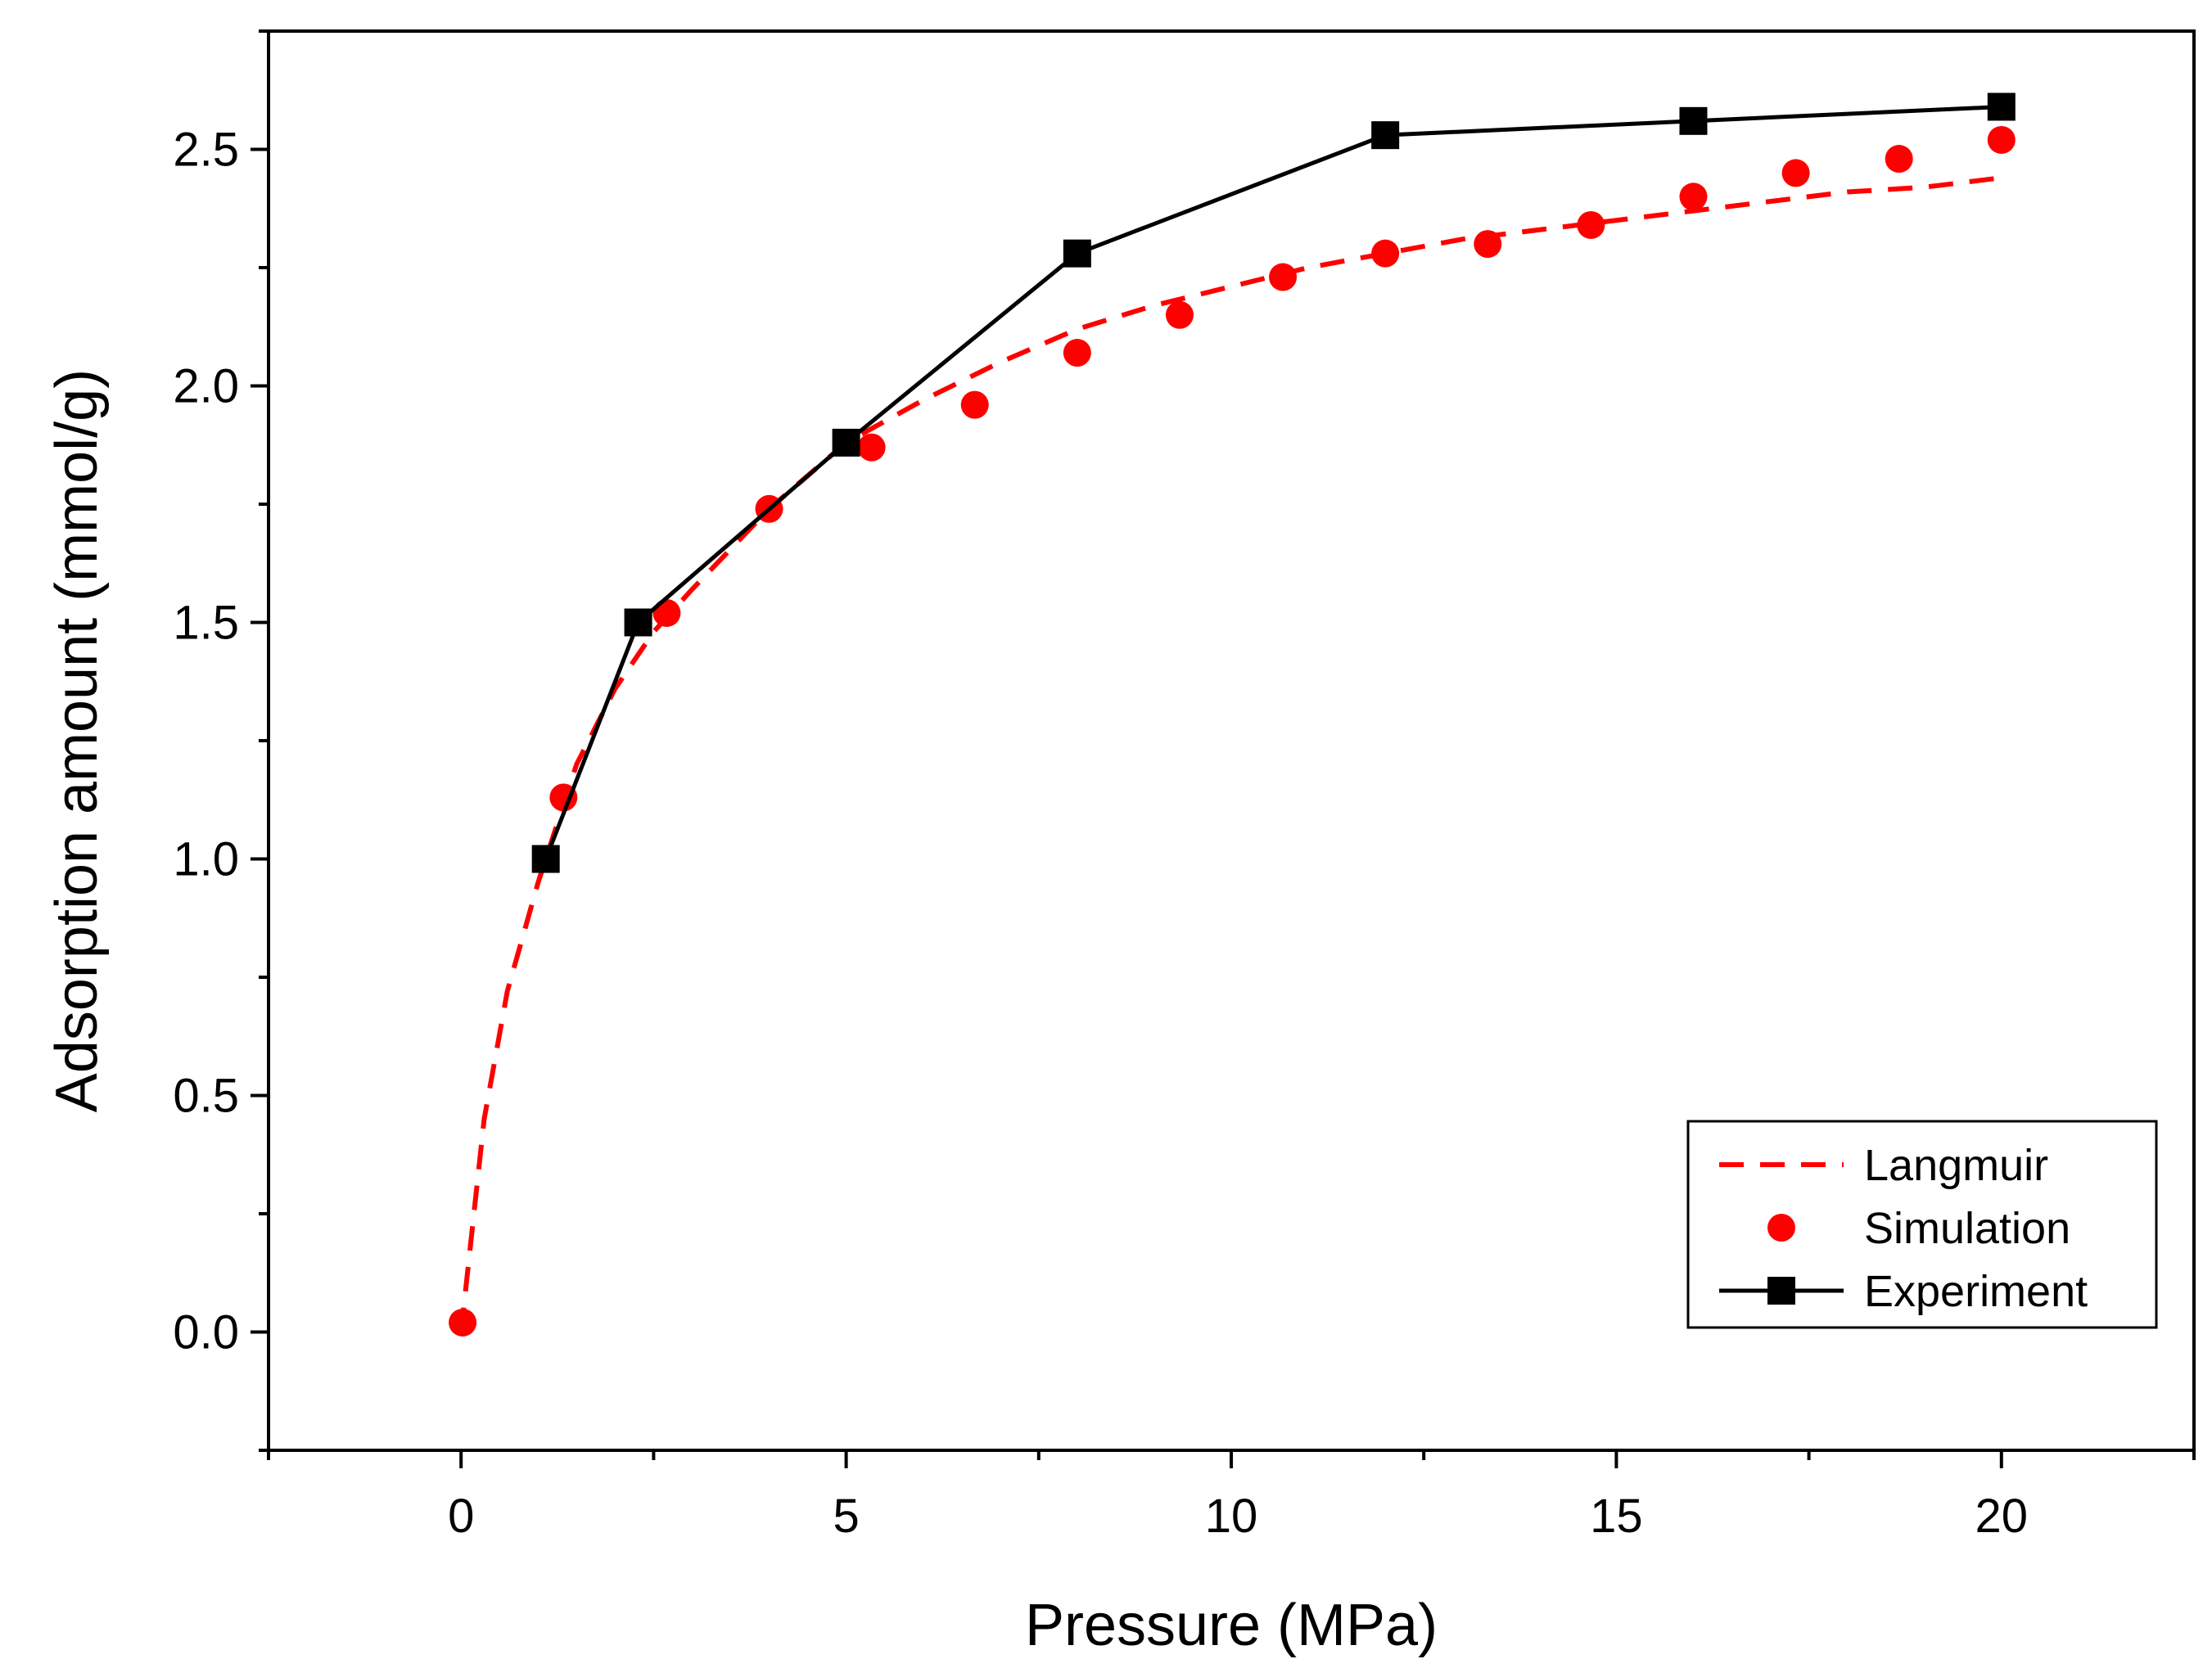  What do you see at coordinates (77, 740) in the screenshot?
I see `y-axis-title: Adsorption amount (mmol/g)` at bounding box center [77, 740].